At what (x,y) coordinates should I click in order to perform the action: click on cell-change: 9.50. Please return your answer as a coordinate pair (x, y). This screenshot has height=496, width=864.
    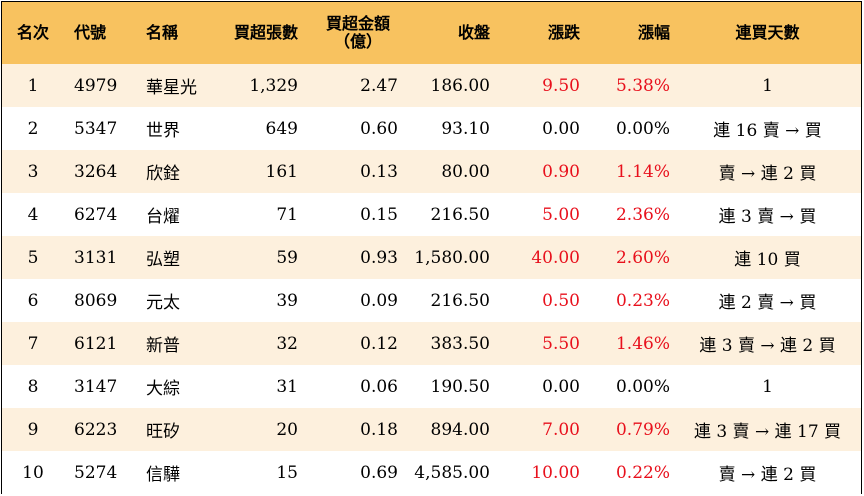
    Looking at the image, I should click on (561, 85).